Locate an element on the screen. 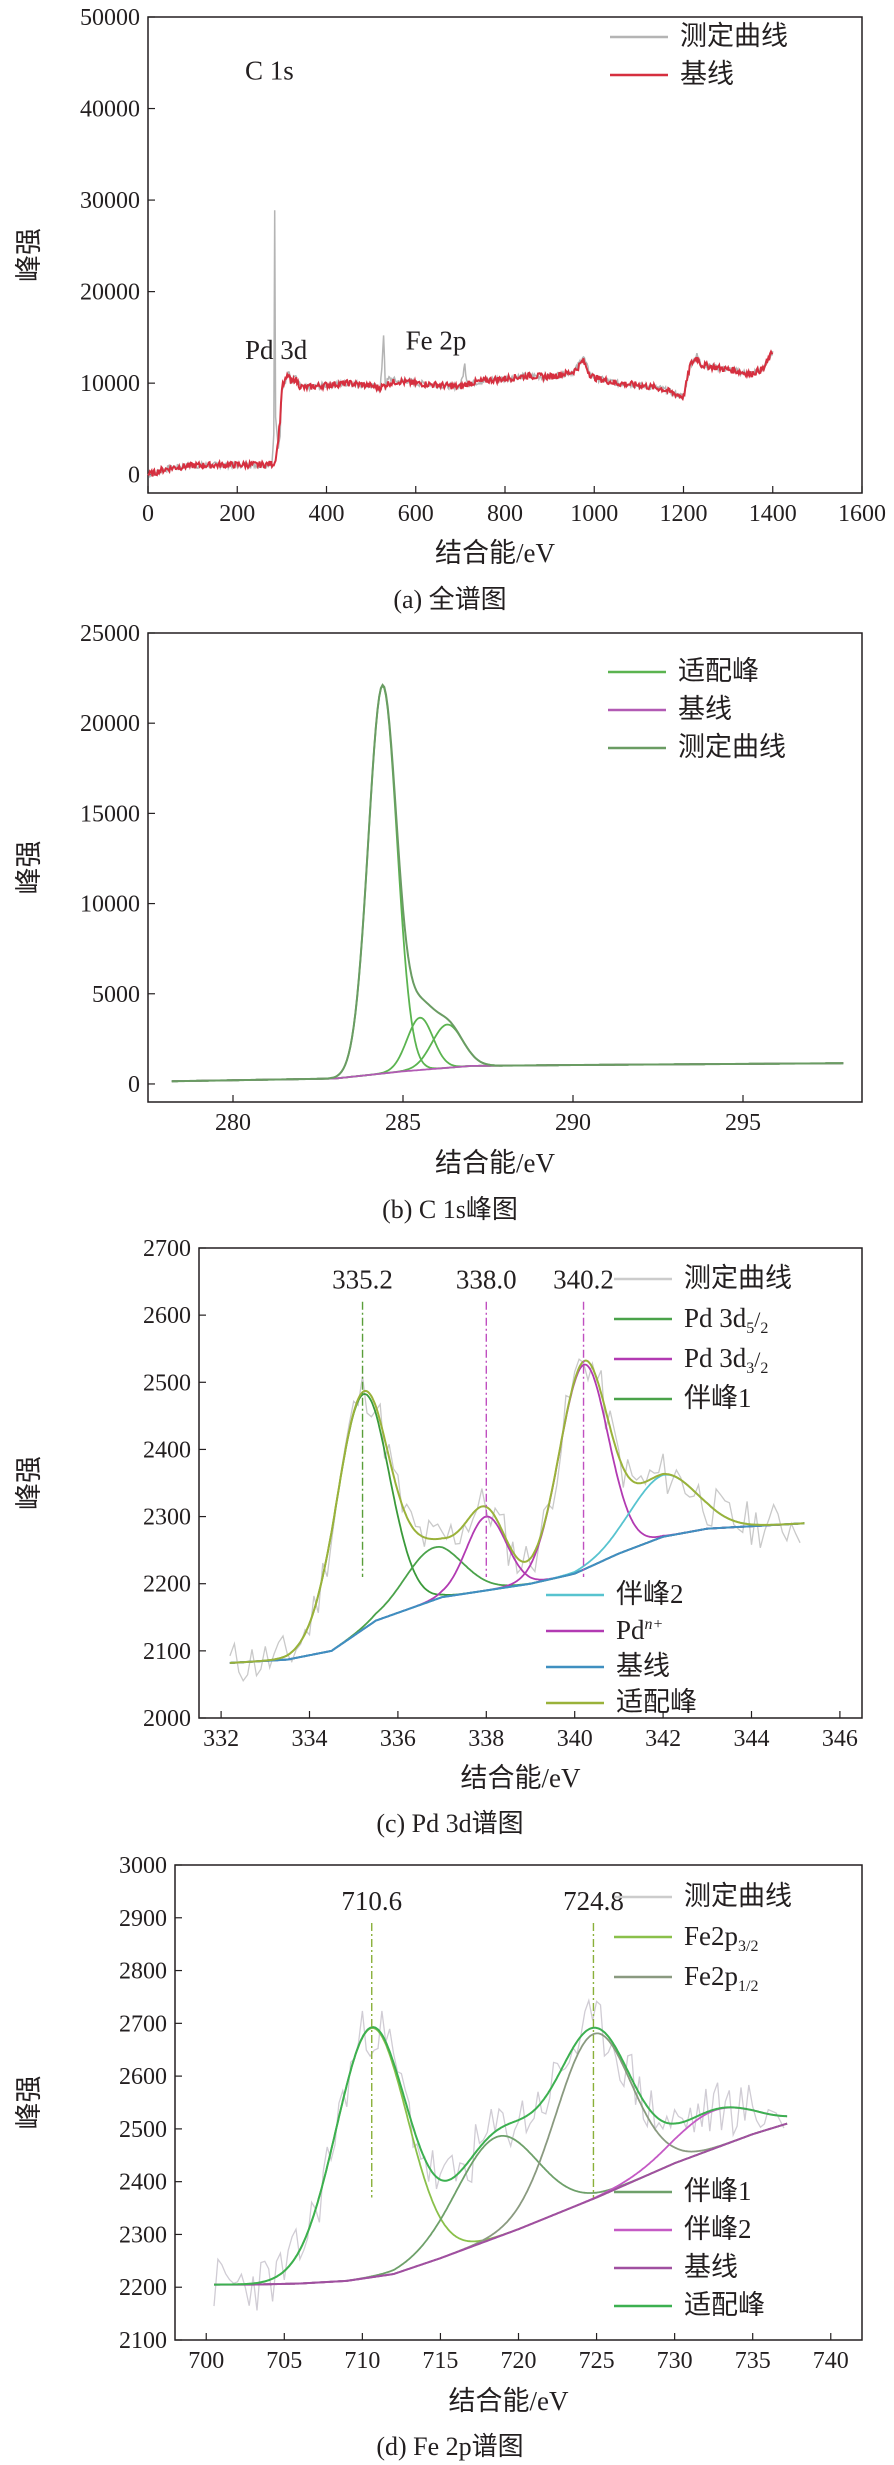 The image size is (894, 2465). legend-entry-label: 伴峰2 is located at coordinates (650, 1594).